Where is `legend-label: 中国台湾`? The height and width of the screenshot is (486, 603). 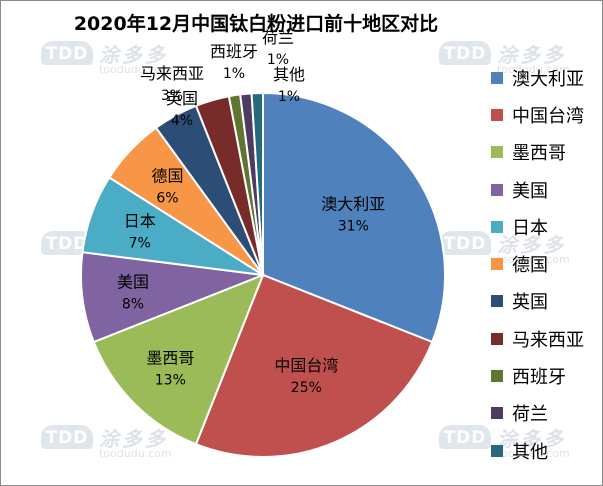 legend-label: 中国台湾 is located at coordinates (548, 116).